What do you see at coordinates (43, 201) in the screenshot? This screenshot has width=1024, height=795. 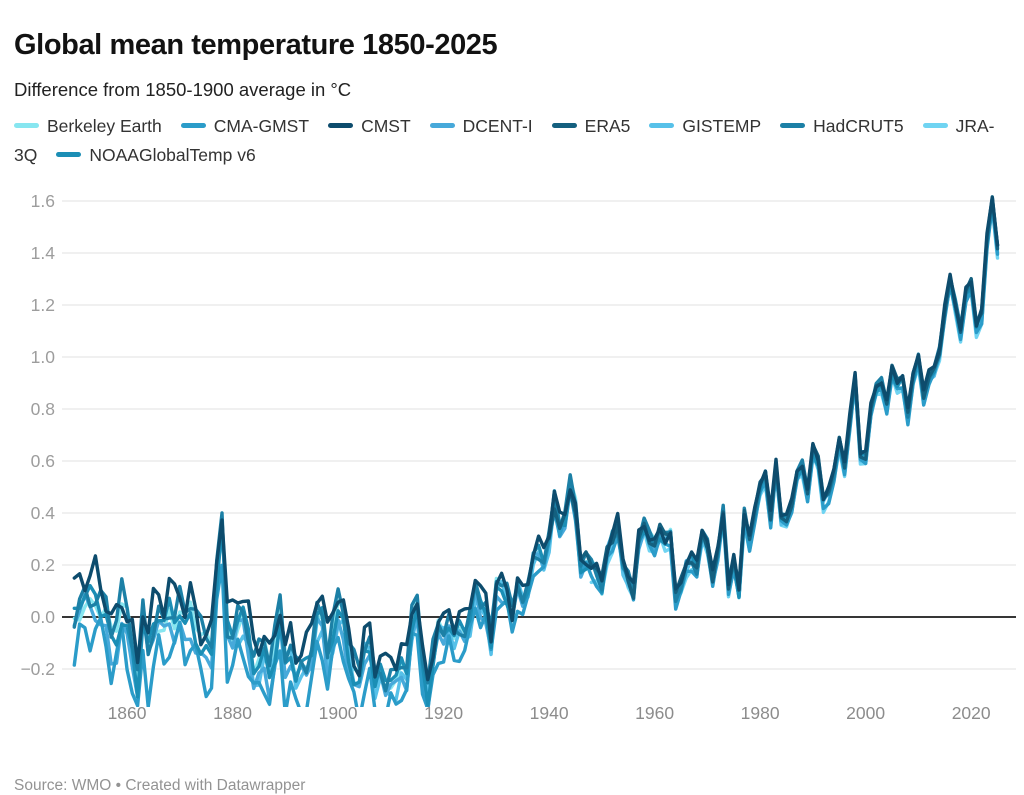 I see `y-tick-label: 1.6` at bounding box center [43, 201].